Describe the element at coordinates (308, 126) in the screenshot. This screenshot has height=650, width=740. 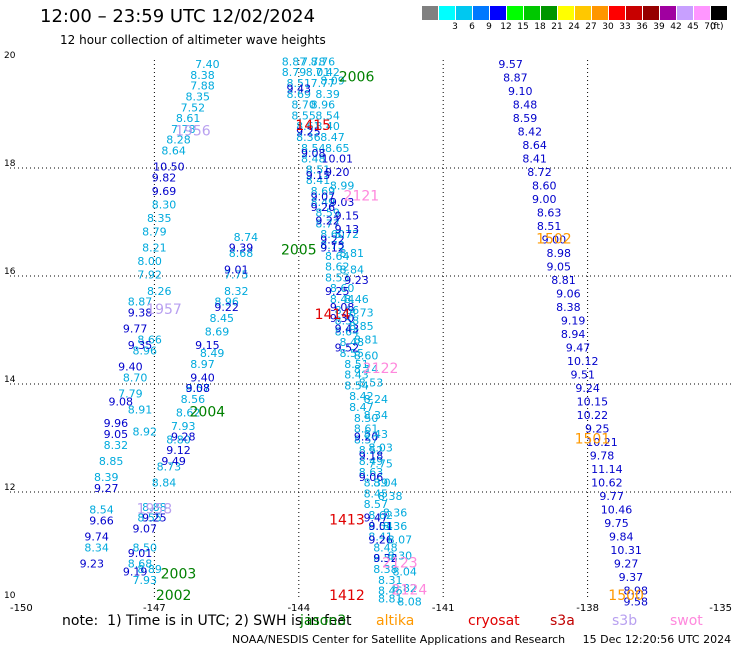
I see `data-point-label: 8.61` at that location.